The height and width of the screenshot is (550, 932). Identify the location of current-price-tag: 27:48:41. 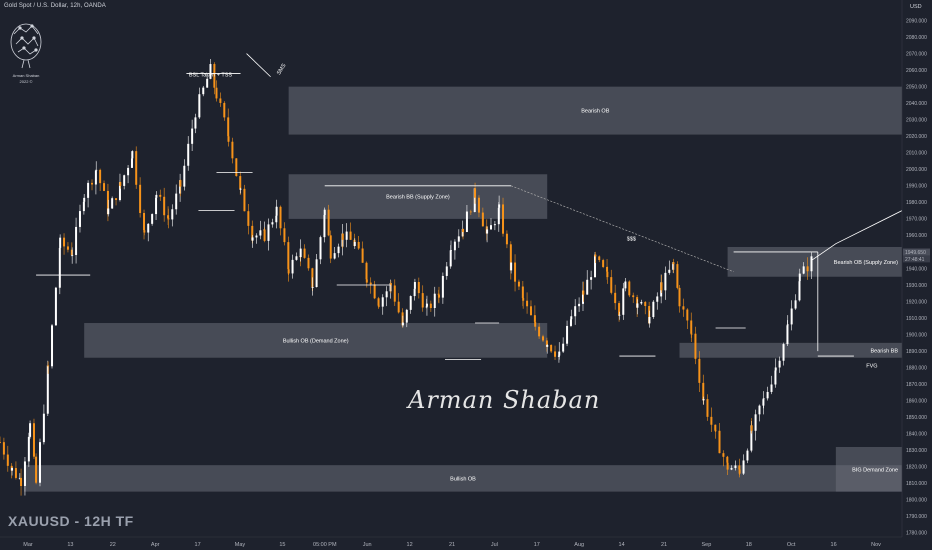
(915, 260).